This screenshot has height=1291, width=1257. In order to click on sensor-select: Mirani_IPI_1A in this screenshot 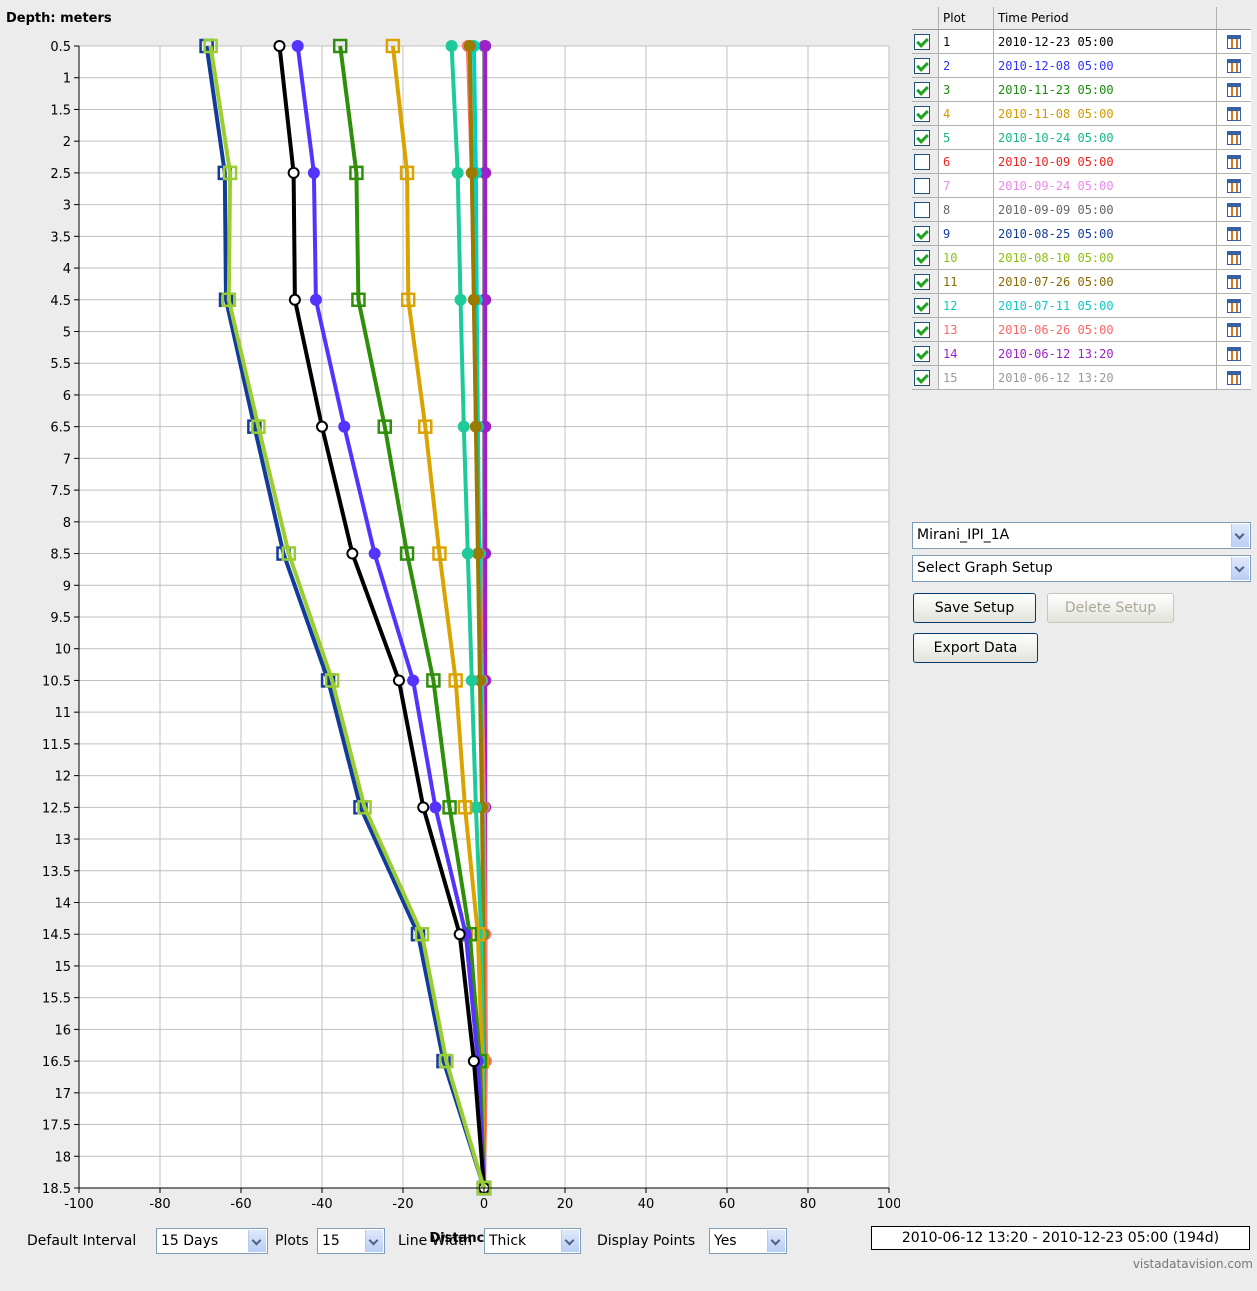, I will do `click(1081, 535)`.